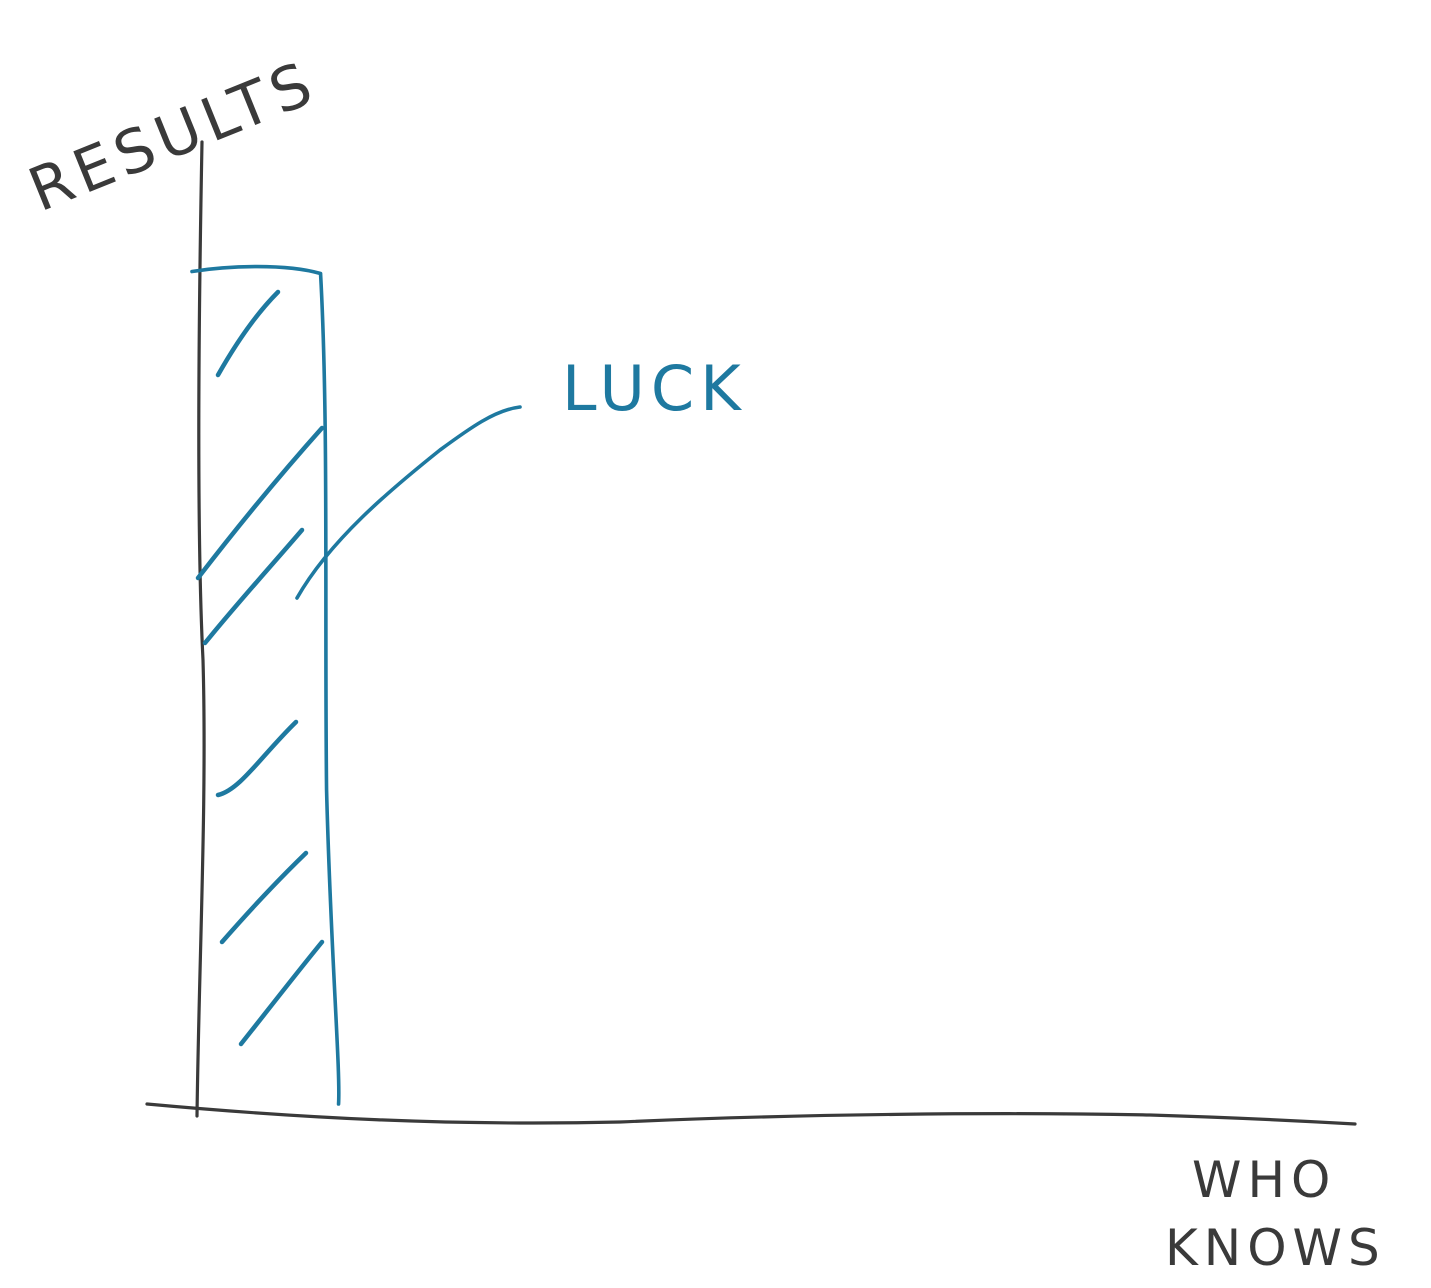 The width and height of the screenshot is (1431, 1288). I want to click on bar-hatching, so click(260, 668).